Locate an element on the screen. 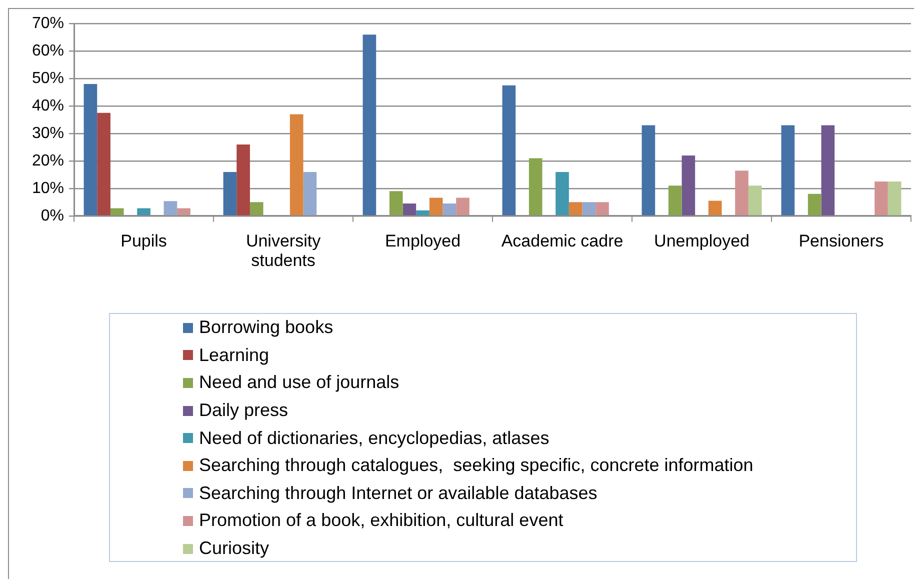  y-tick-label: 10% is located at coordinates (48, 188).